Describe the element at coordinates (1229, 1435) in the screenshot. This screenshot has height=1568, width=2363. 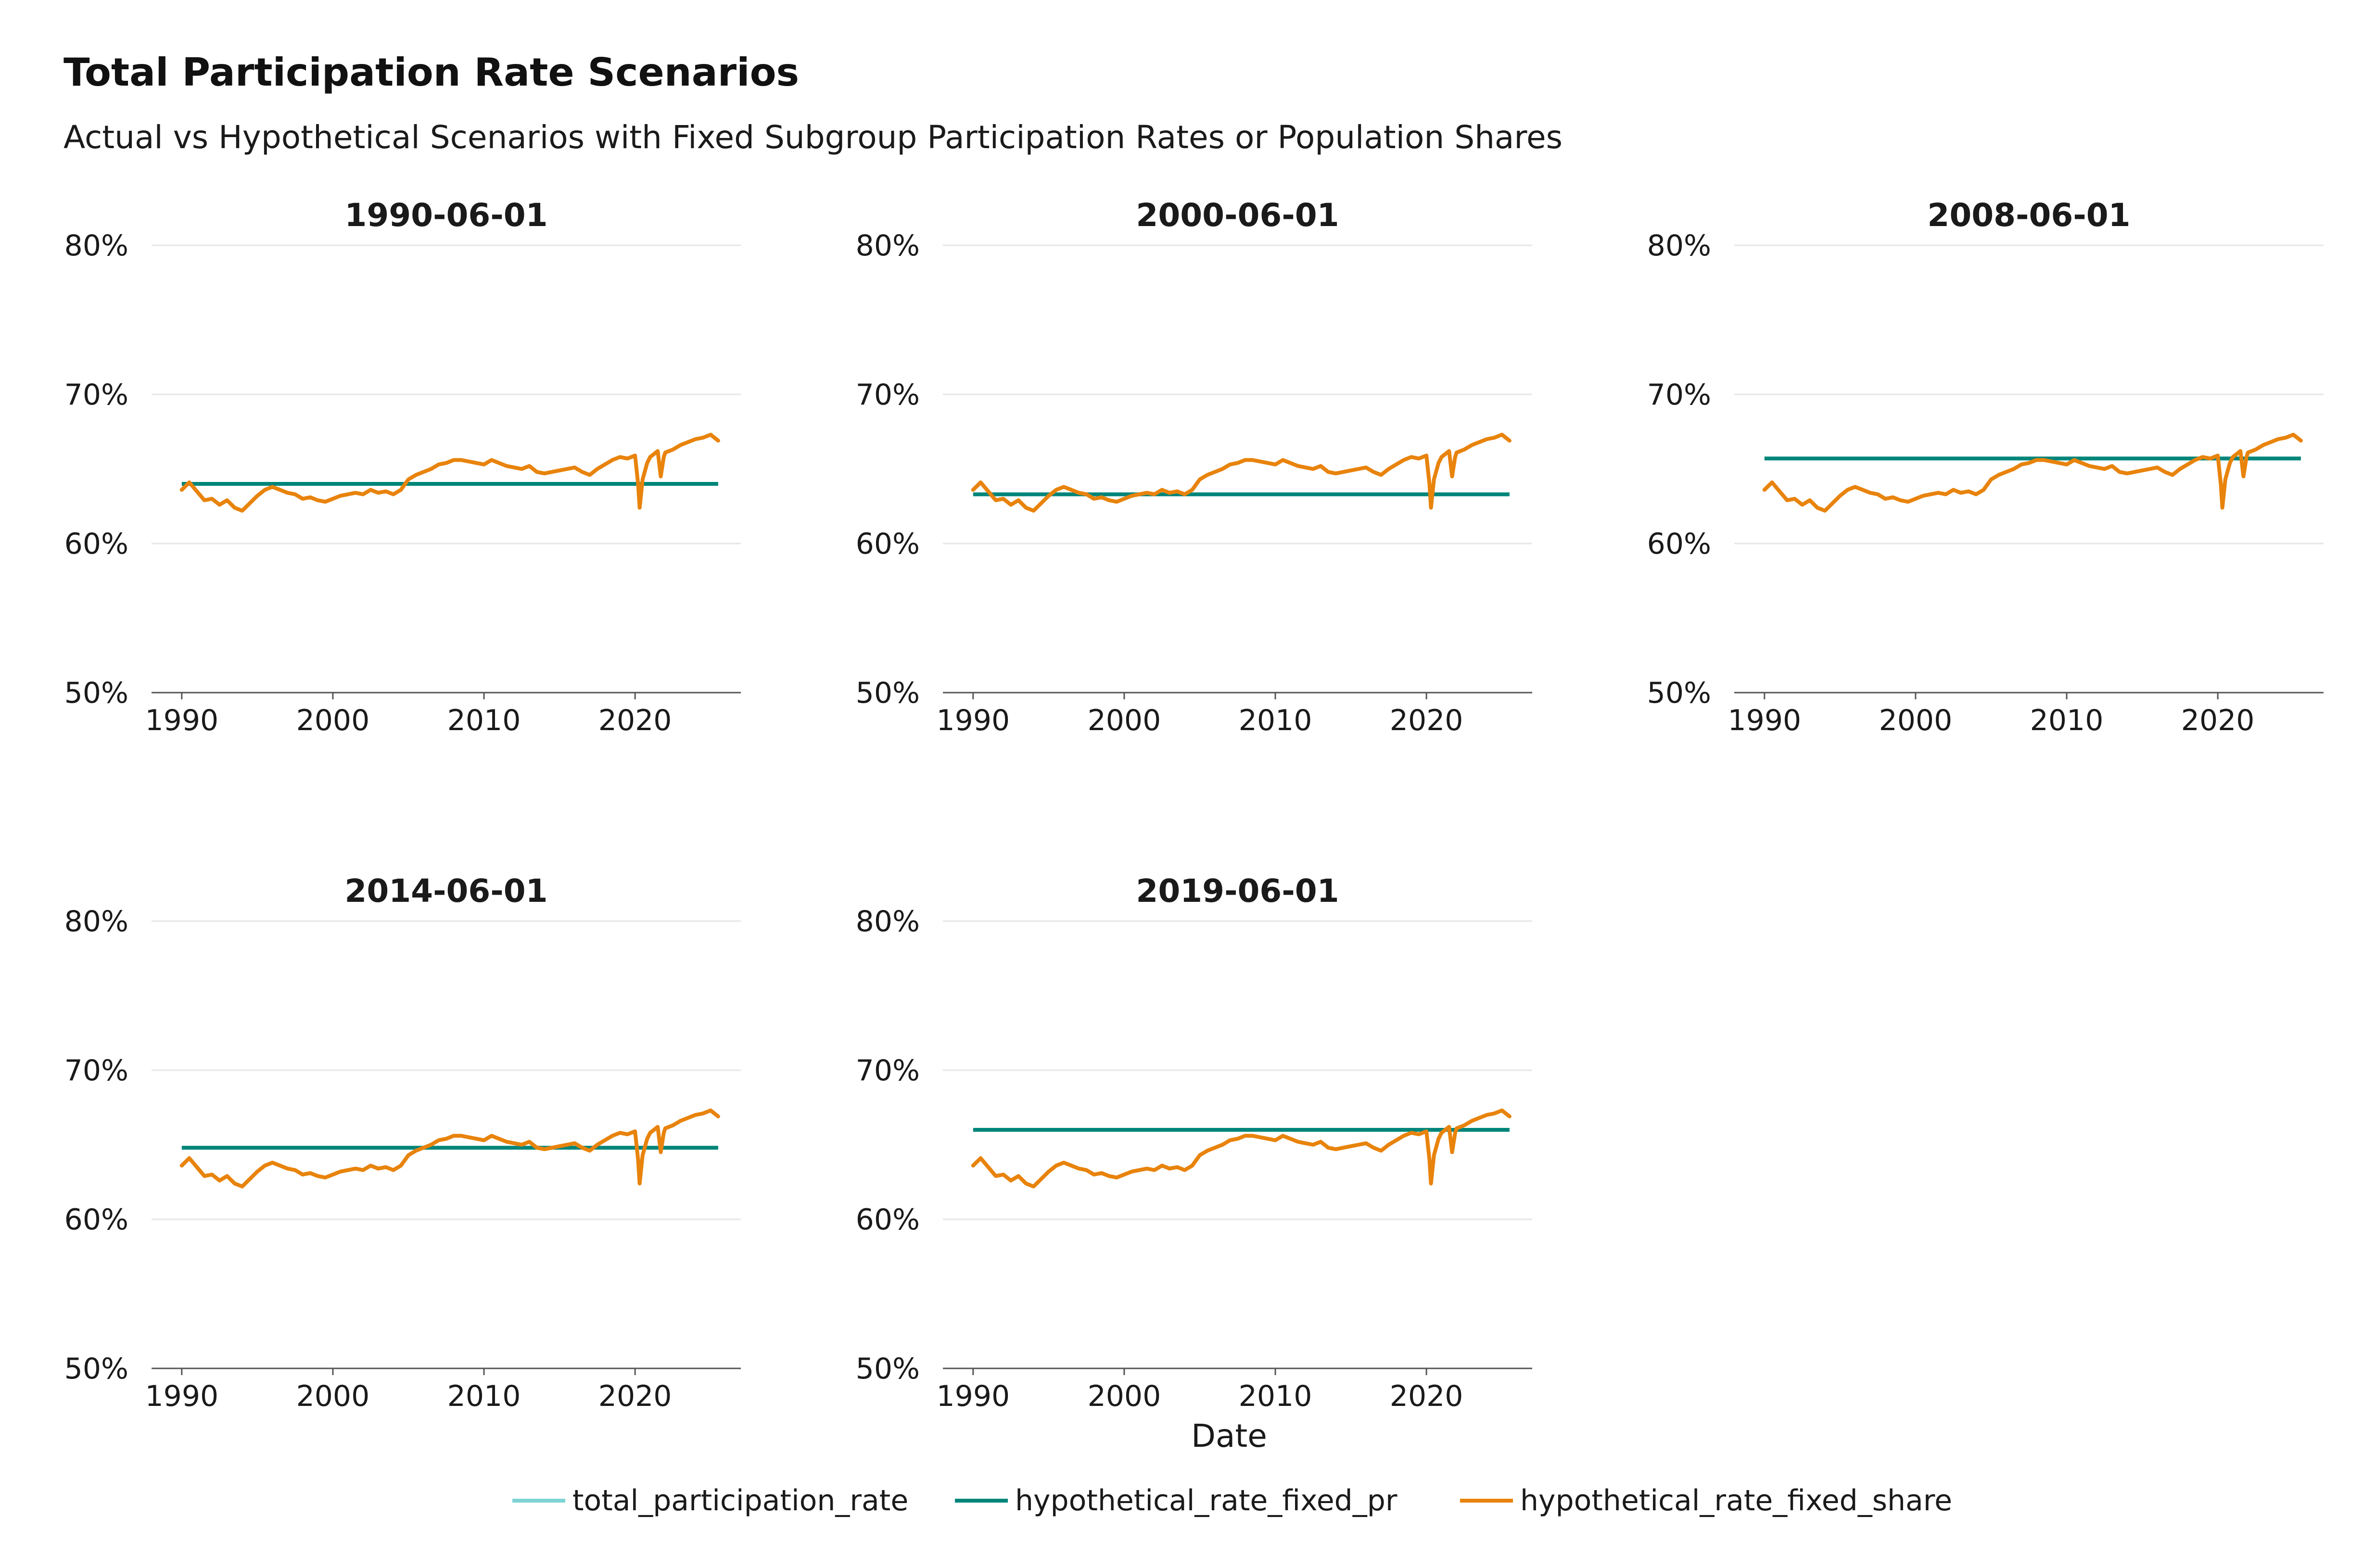
I see `x-axis-title: Date` at that location.